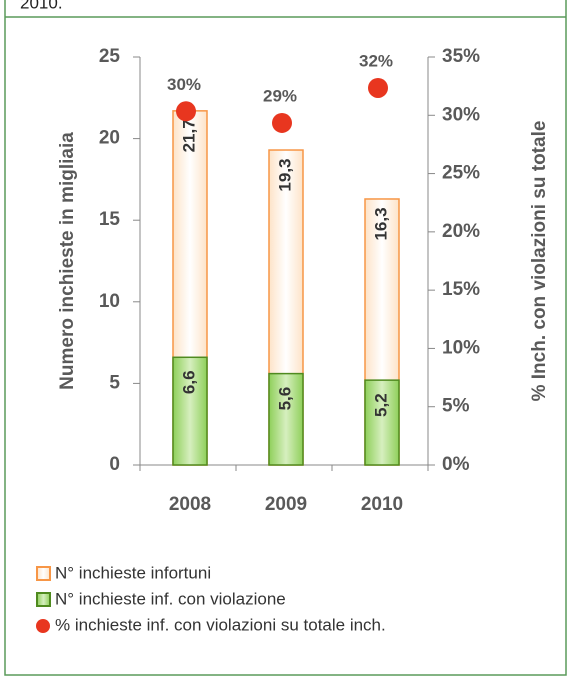  Describe the element at coordinates (188, 382) in the screenshot. I see `bar-value-label: 6,6` at that location.